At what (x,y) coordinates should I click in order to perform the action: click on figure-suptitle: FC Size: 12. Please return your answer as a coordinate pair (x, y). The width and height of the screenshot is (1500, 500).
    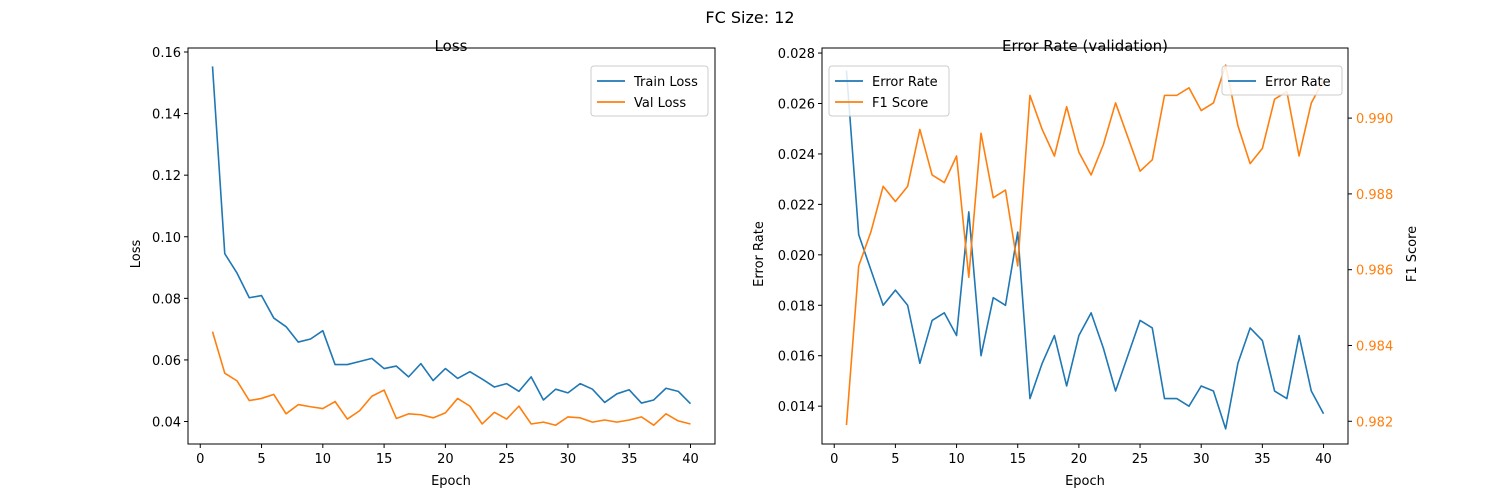
    Looking at the image, I should click on (749, 17).